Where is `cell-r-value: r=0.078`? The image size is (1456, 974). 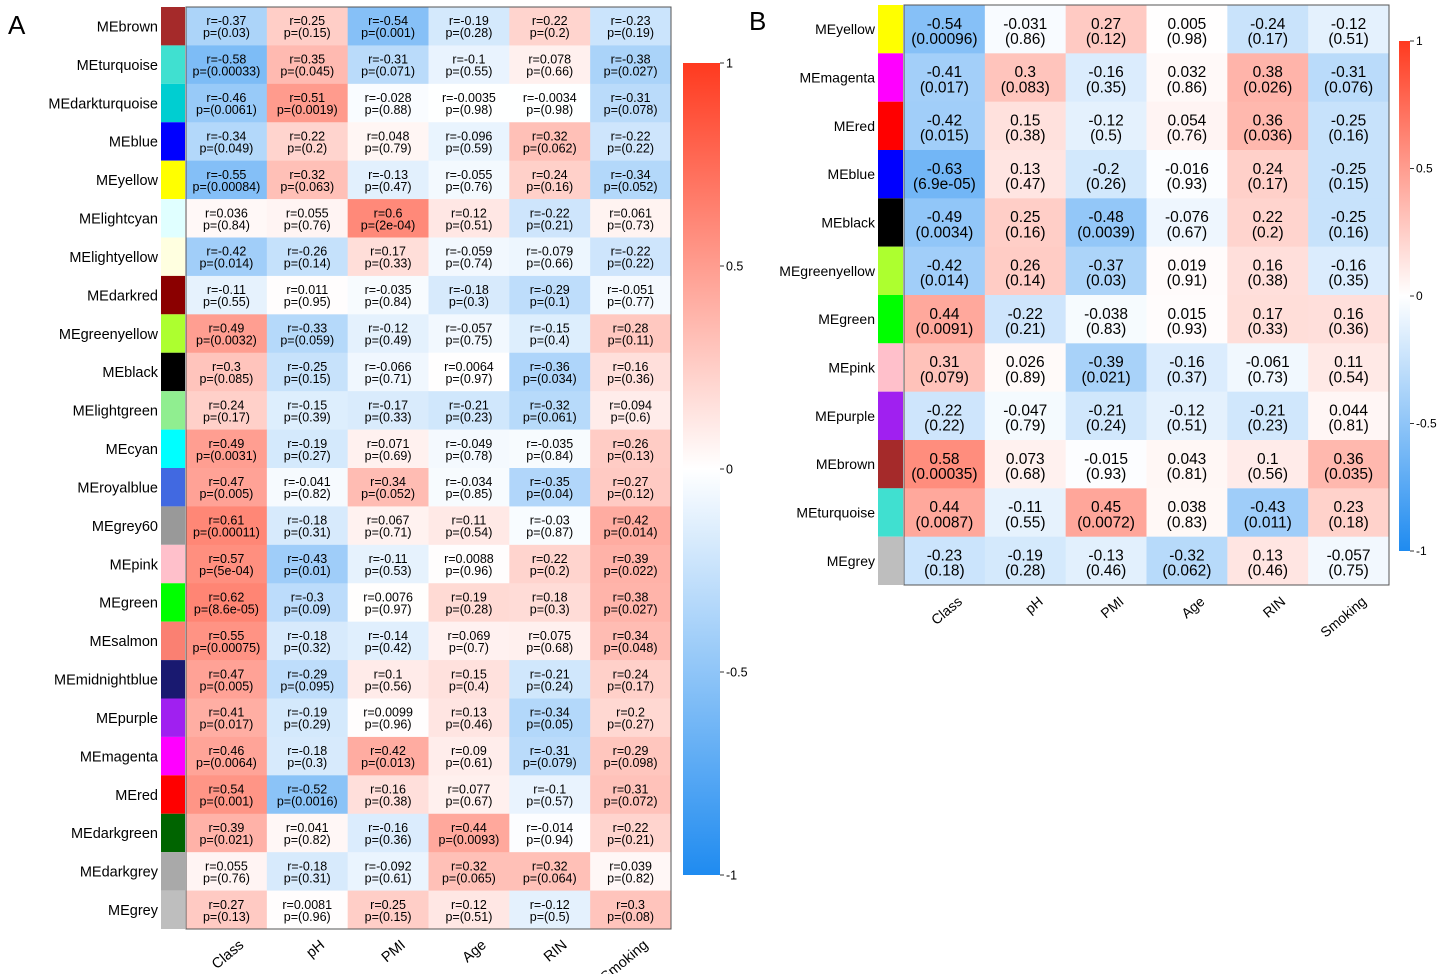
cell-r-value: r=0.078 is located at coordinates (549, 60).